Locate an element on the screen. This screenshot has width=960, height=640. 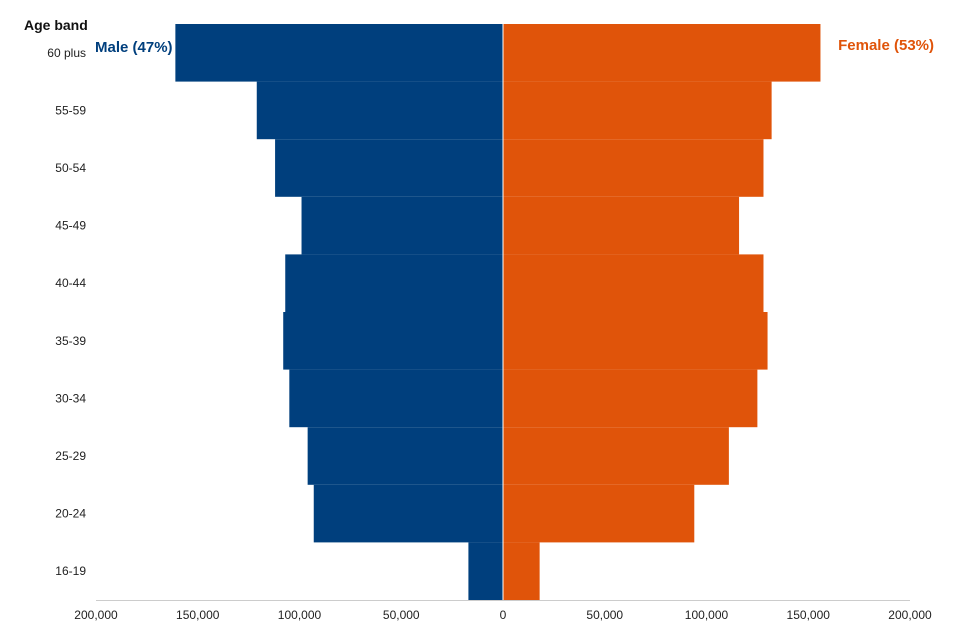
y-tick-label: 35-39 is located at coordinates (70, 341).